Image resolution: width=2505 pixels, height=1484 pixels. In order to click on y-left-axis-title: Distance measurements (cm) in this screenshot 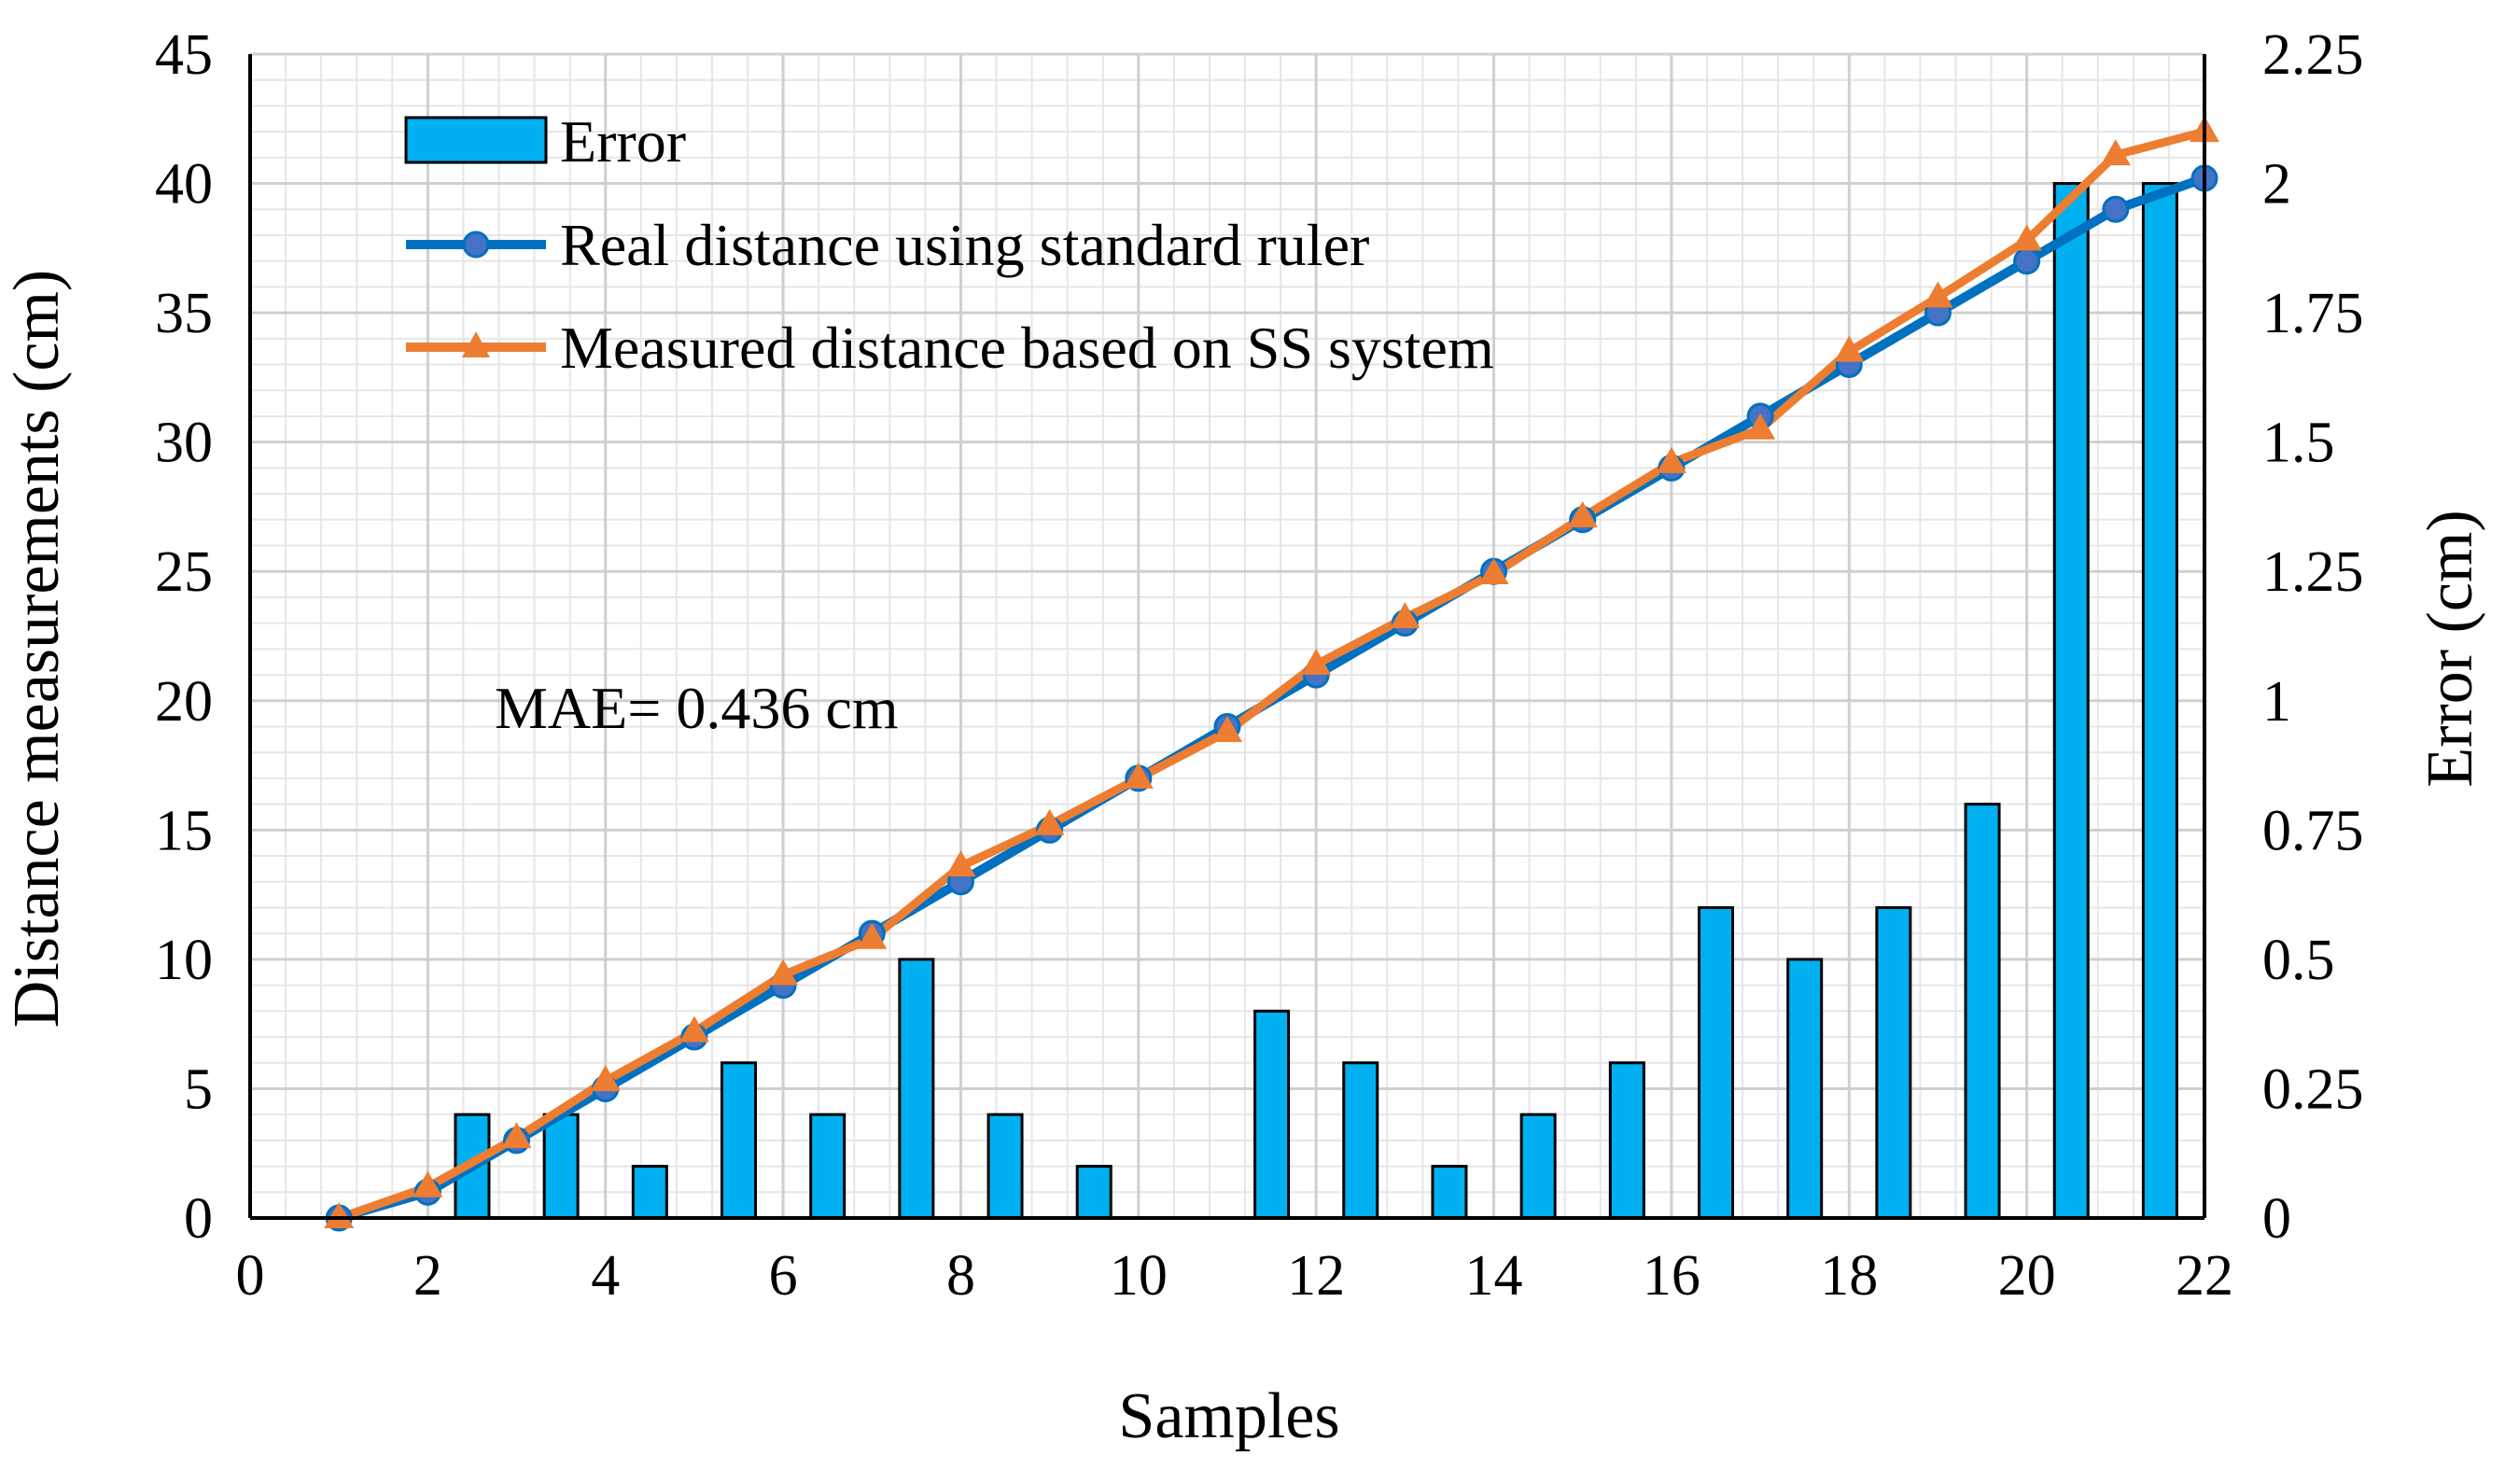, I will do `click(37, 649)`.